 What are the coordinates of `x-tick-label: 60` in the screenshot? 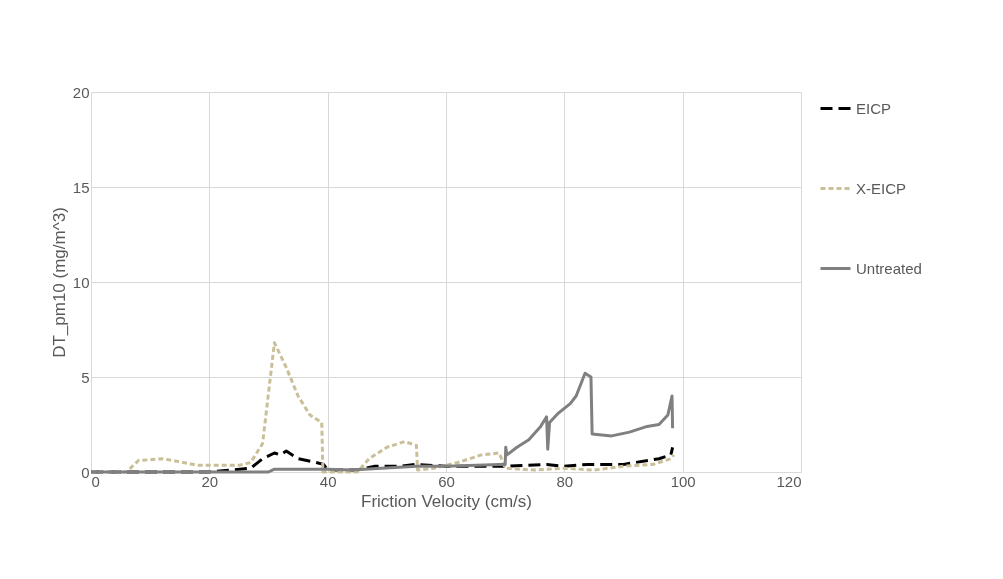 It's located at (446, 481).